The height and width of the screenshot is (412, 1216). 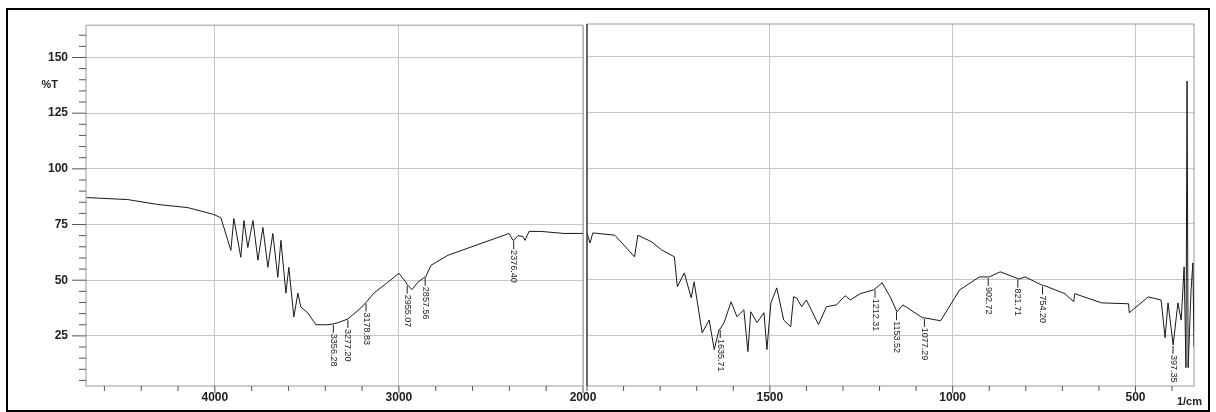 I want to click on annotation: 1212.31, so click(x=875, y=315).